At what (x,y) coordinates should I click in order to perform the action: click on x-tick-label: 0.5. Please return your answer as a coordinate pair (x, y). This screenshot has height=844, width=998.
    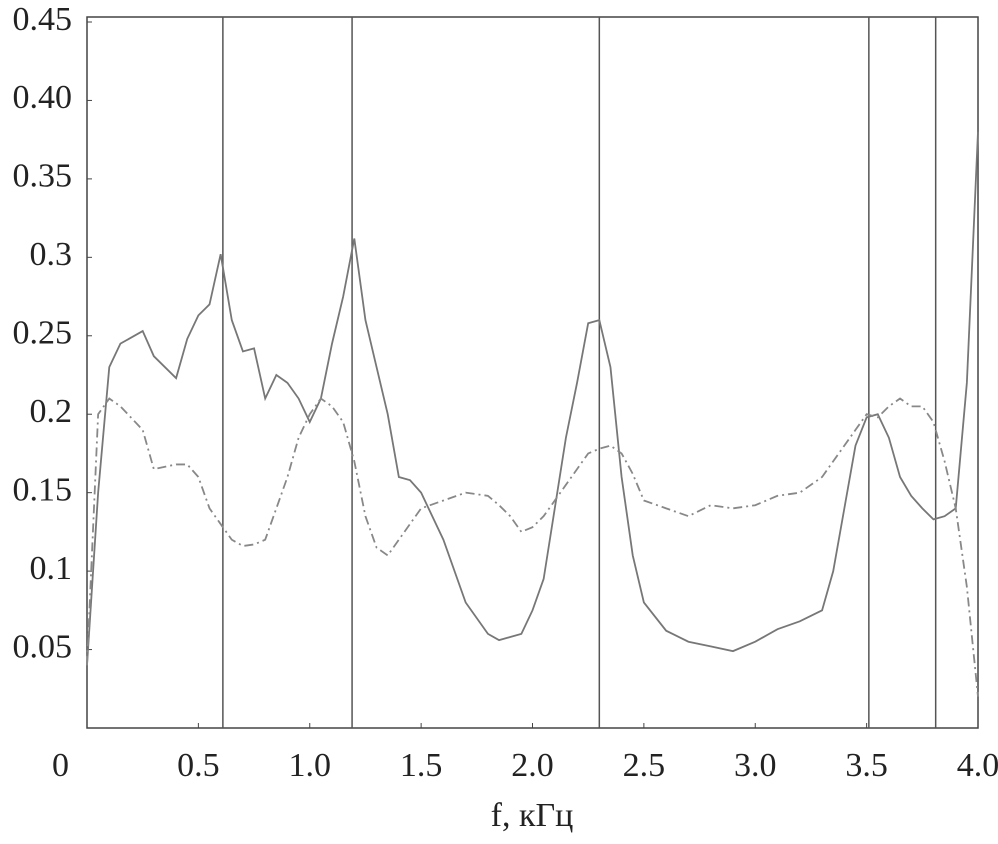
    Looking at the image, I should click on (198, 765).